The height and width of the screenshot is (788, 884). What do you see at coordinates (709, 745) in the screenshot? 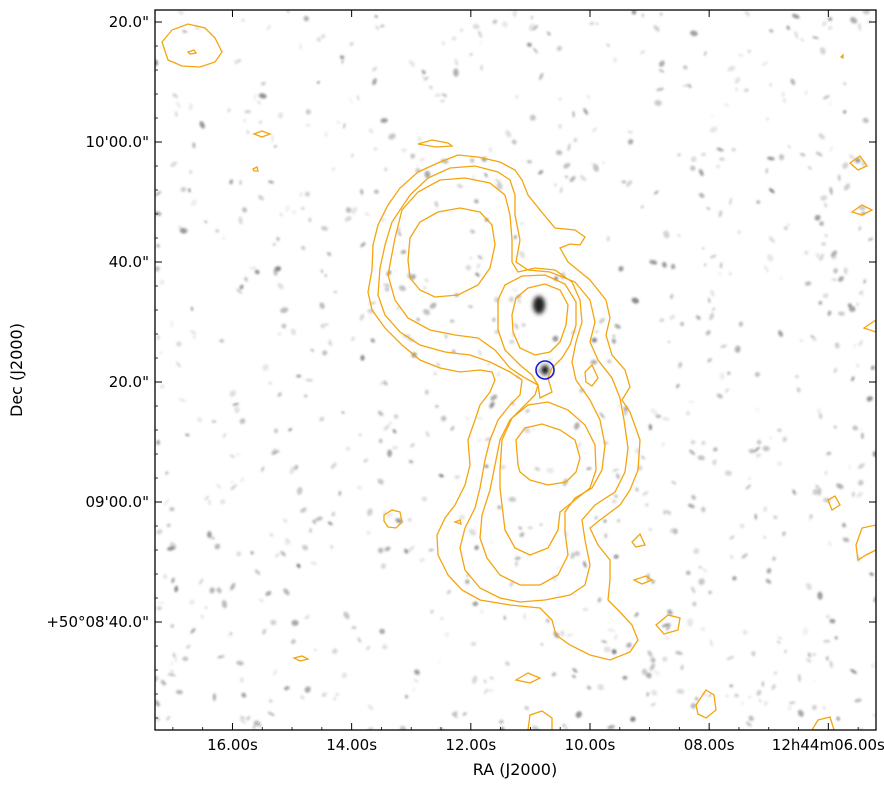
I see `x-tick-label: 08.00s` at bounding box center [709, 745].